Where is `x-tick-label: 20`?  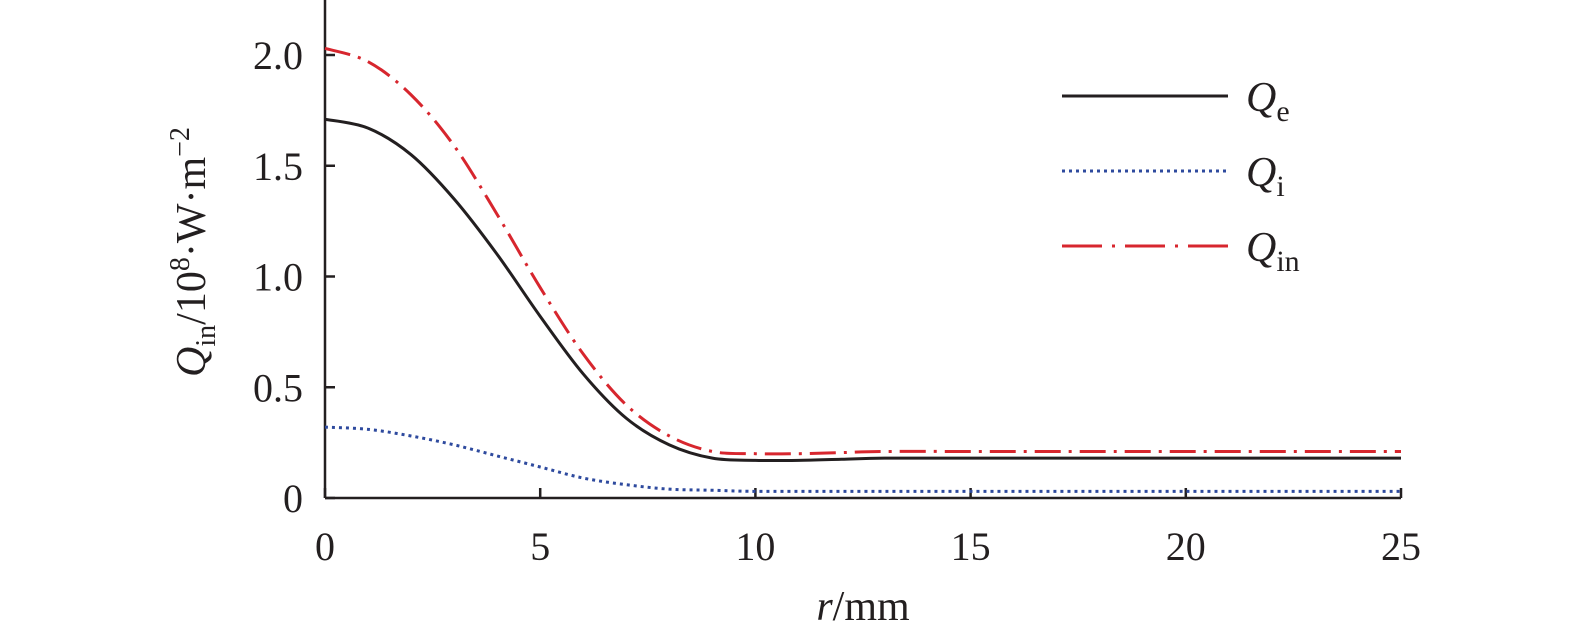 x-tick-label: 20 is located at coordinates (1186, 546).